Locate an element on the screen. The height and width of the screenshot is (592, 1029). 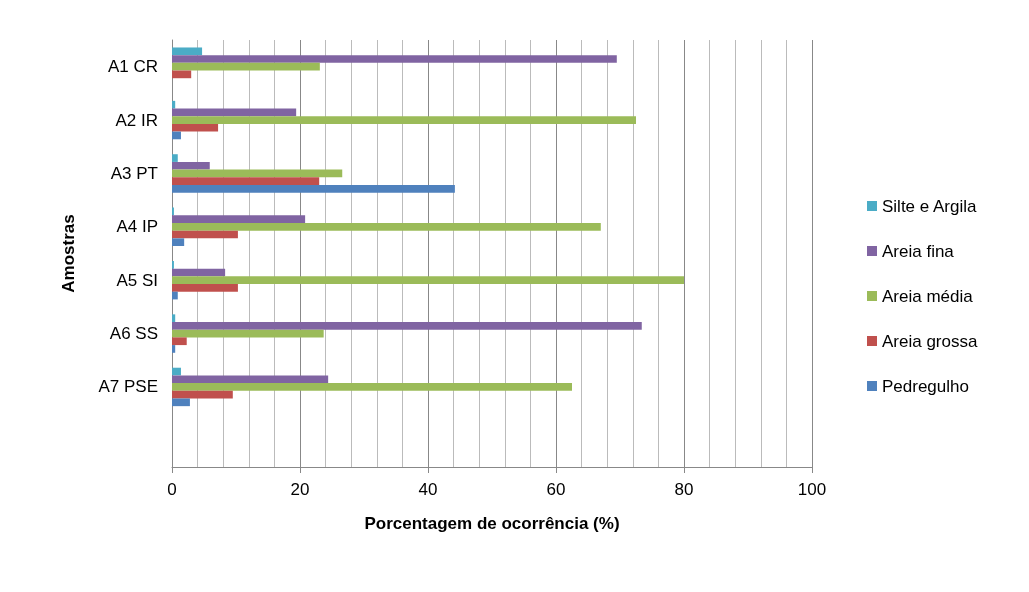
y-tick-label: A3 PT is located at coordinates (134, 173).